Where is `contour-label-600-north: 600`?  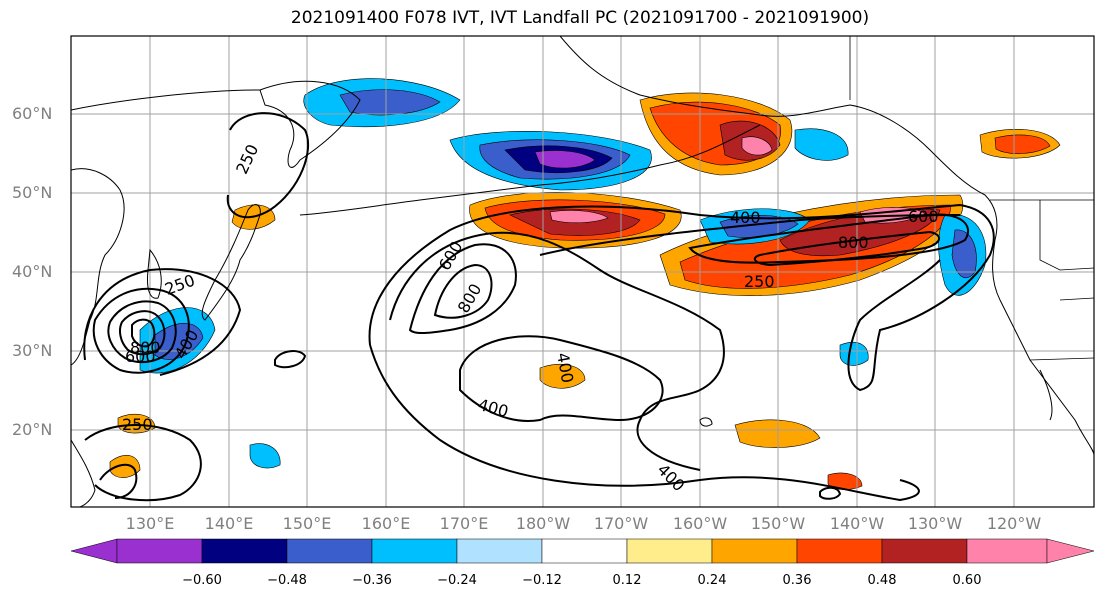 contour-label-600-north: 600 is located at coordinates (923, 216).